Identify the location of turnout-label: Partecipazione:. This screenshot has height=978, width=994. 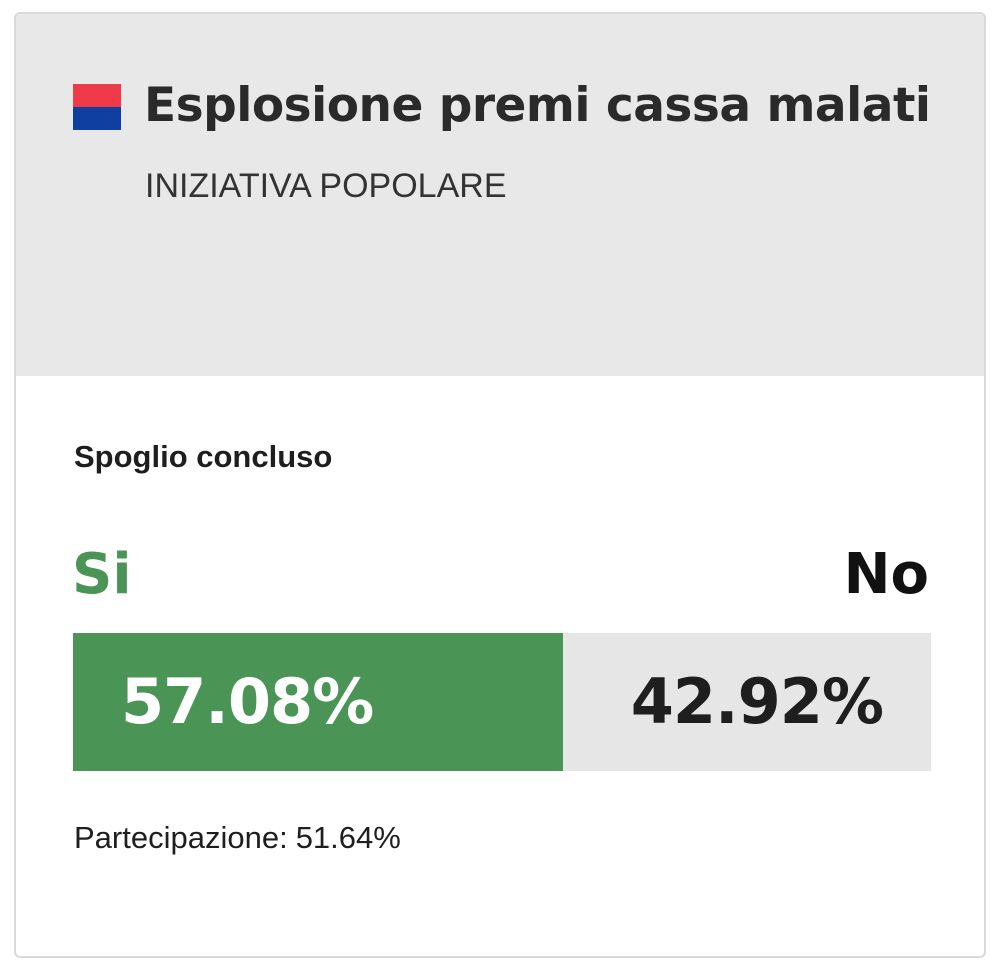
(181, 837).